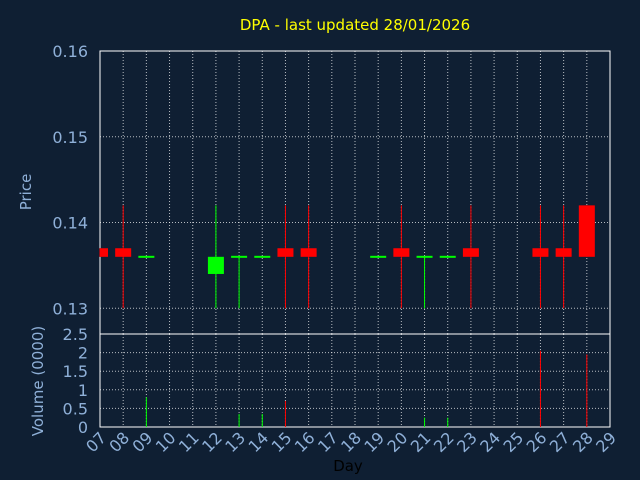 This screenshot has width=640, height=480. I want to click on volume-bars, so click(366, 388).